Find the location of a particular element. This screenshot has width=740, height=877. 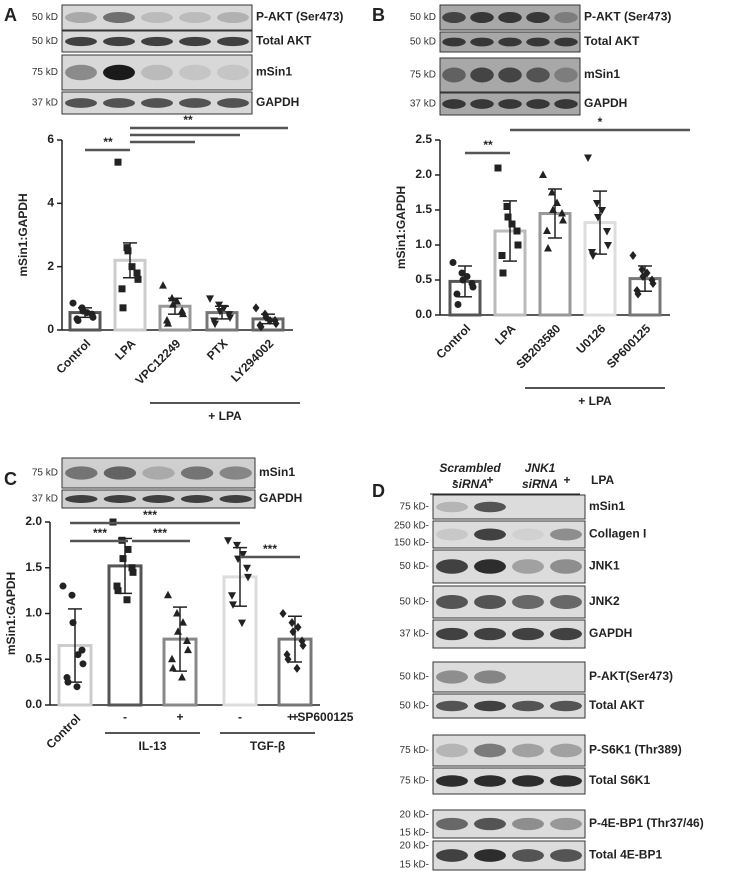

group-label: TGF-β is located at coordinates (267, 746).